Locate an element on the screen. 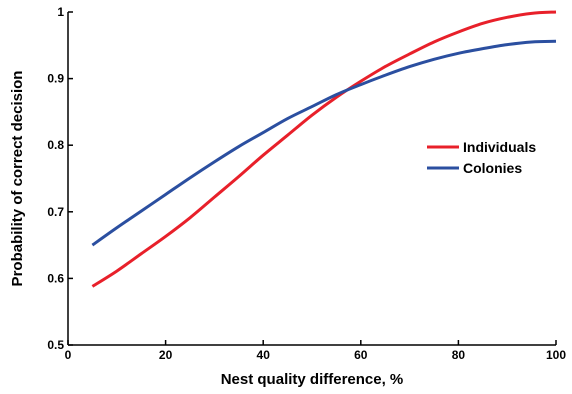 The width and height of the screenshot is (572, 394). y-tick-label: 0.6 is located at coordinates (55, 278).